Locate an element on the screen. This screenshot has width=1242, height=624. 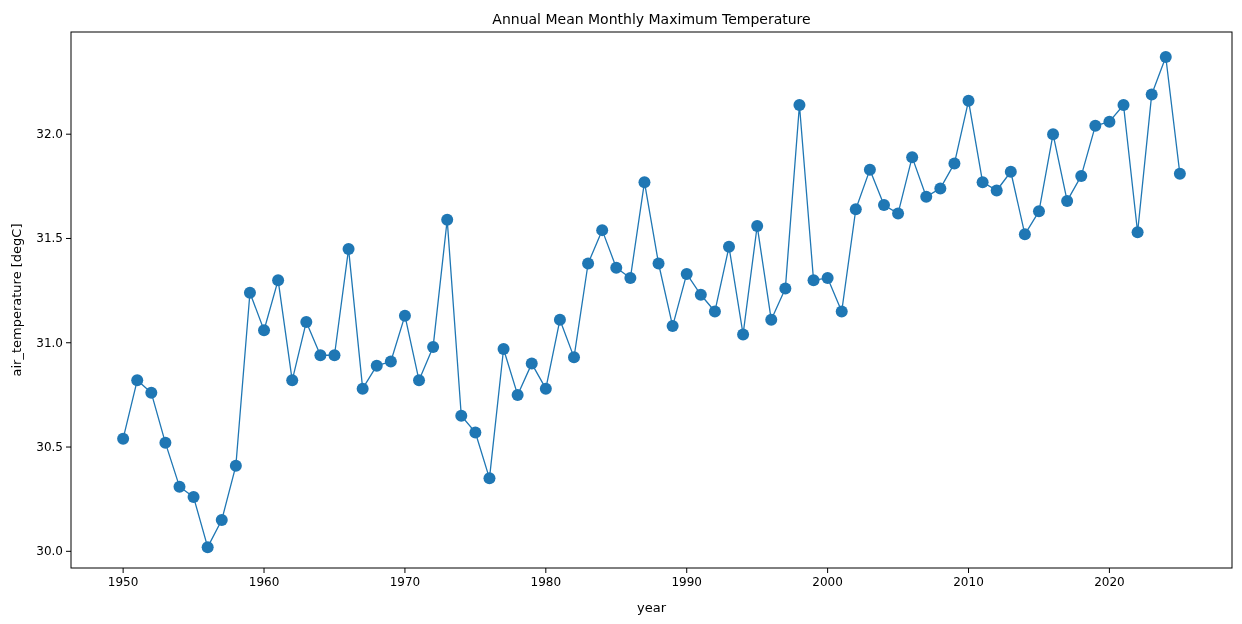
chart-title: Annual Mean Monthly Maximum Temperature is located at coordinates (651, 19).